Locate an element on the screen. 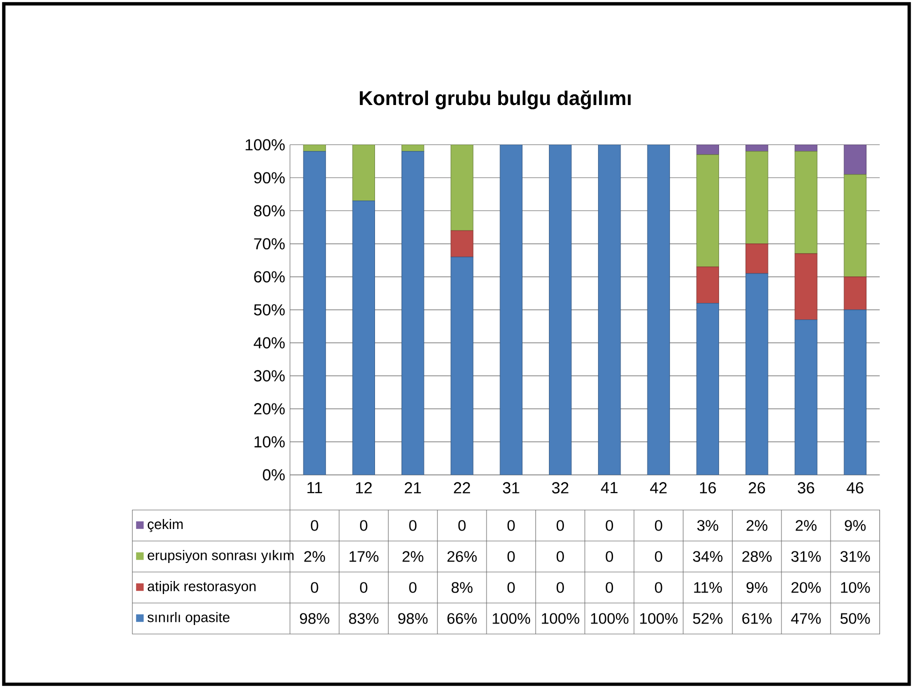 Image resolution: width=913 pixels, height=688 pixels. legend-label: atipik restorasyon is located at coordinates (202, 587).